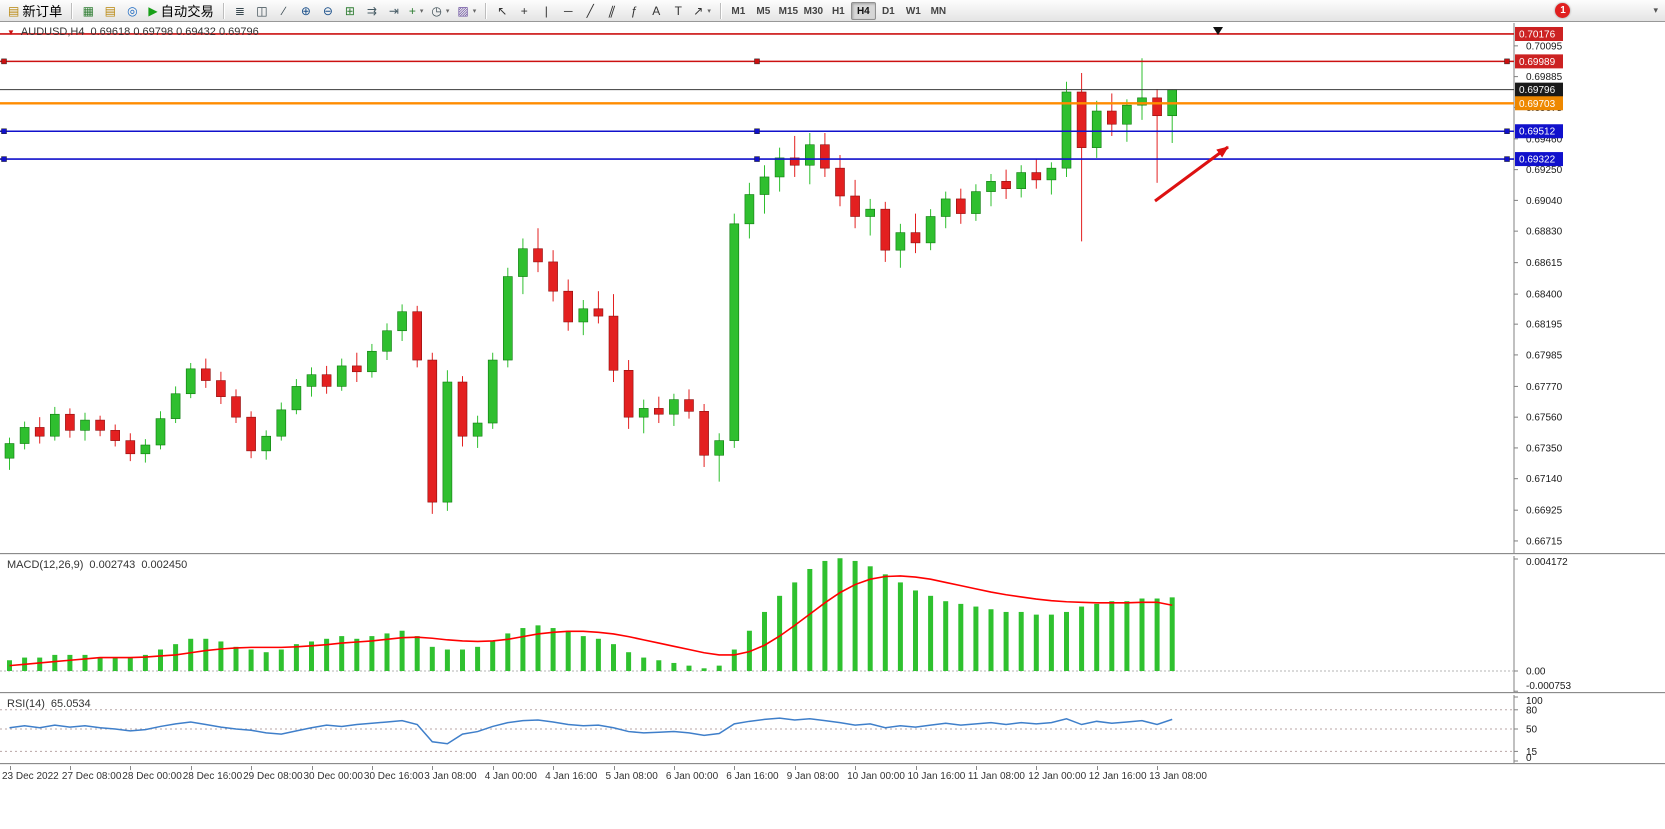 This screenshot has width=1665, height=829. I want to click on auto-trading-label: 自动交易, so click(187, 11).